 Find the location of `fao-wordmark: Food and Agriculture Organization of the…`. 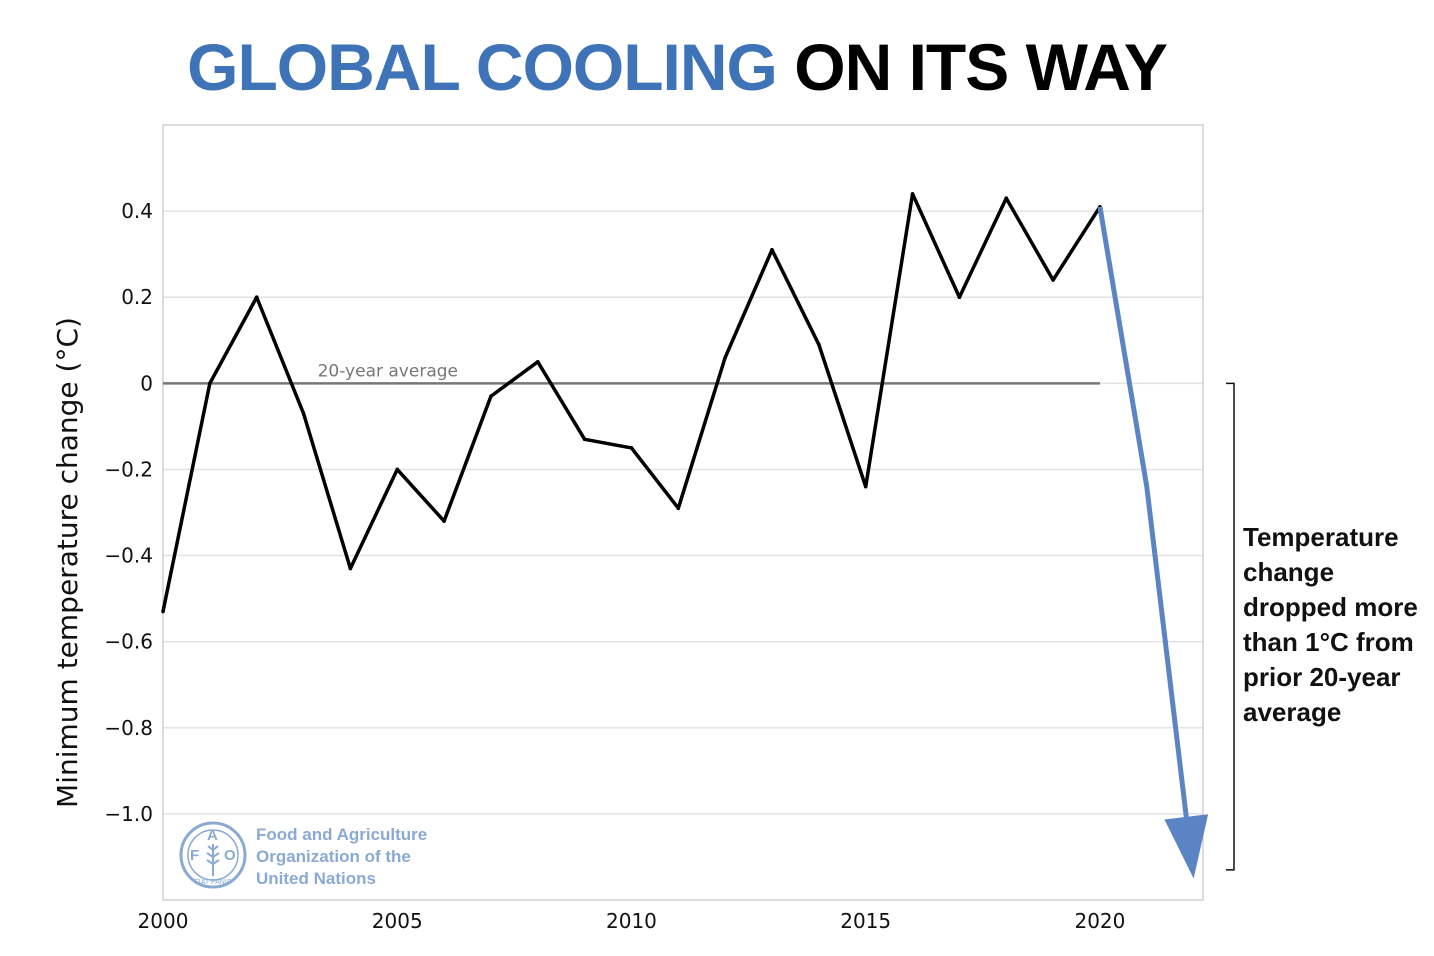

fao-wordmark: Food and Agriculture Organization of the… is located at coordinates (341, 857).